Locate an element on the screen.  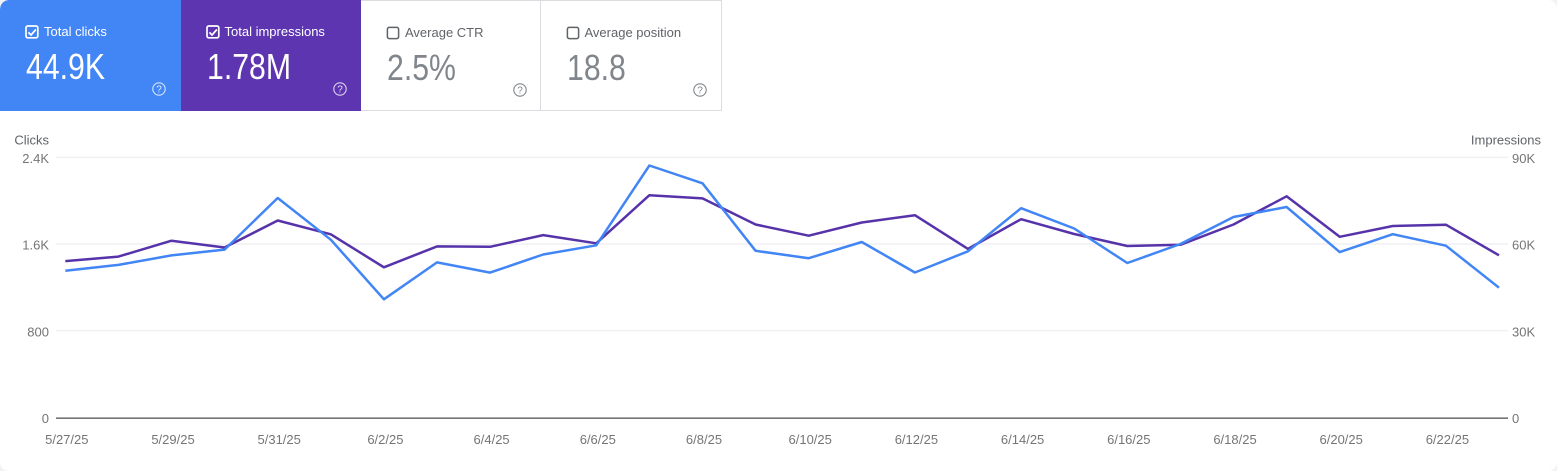
svg-text: 6/20/25 is located at coordinates (1341, 439).